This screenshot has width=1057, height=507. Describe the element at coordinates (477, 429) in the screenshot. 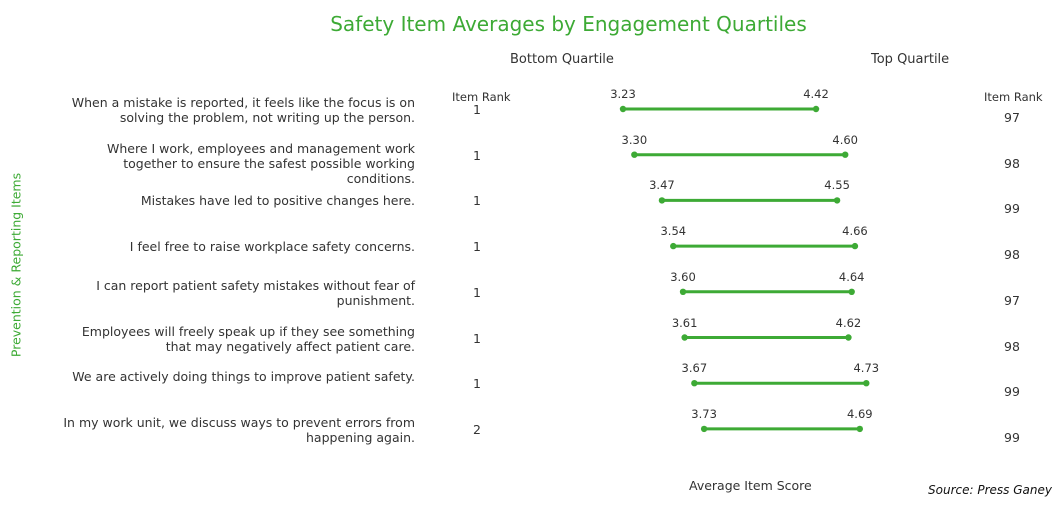

I see `bottom-rank: 2` at that location.